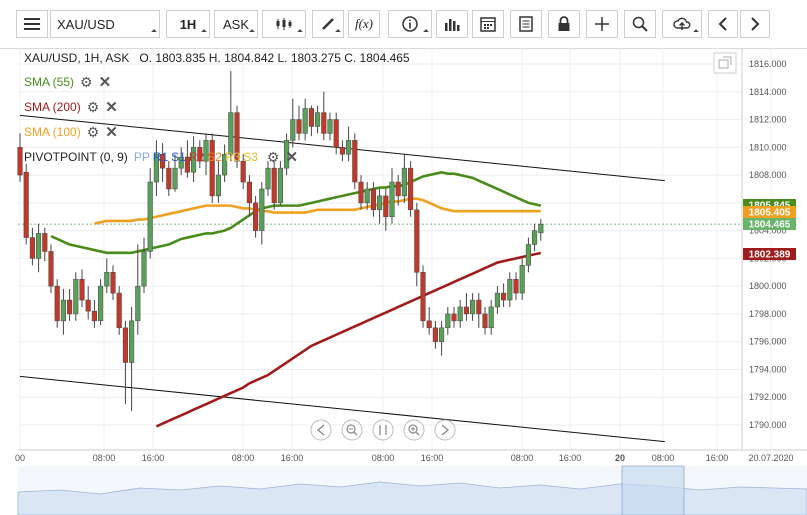  What do you see at coordinates (412, 490) in the screenshot?
I see `navigator` at bounding box center [412, 490].